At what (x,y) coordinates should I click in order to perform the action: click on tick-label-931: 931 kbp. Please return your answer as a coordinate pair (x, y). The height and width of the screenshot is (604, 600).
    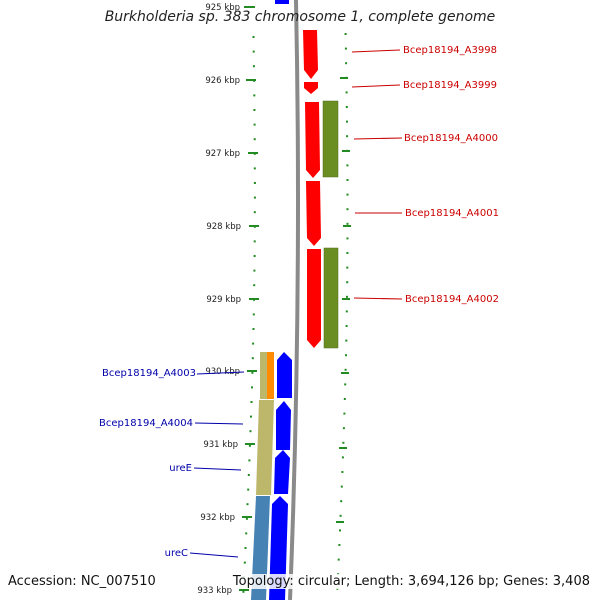
    Looking at the image, I should click on (220, 445).